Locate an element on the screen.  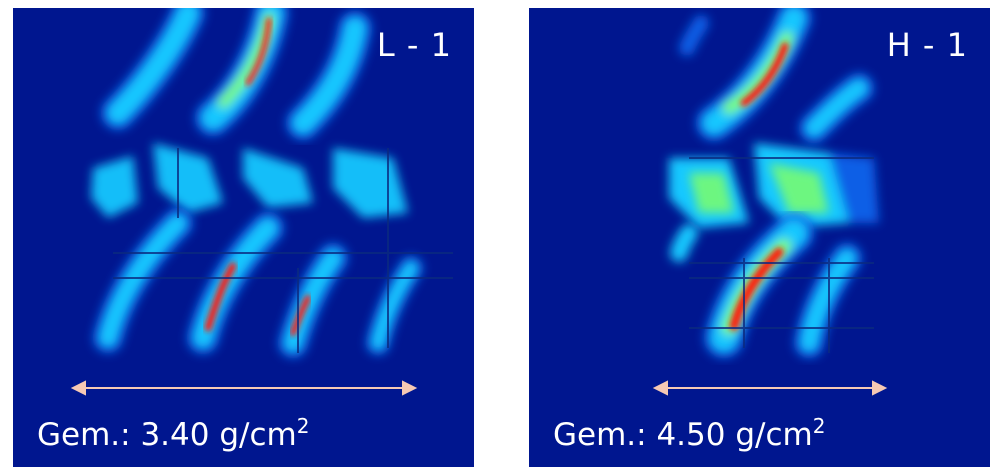
density-value: 3.40 is located at coordinates (175, 435).